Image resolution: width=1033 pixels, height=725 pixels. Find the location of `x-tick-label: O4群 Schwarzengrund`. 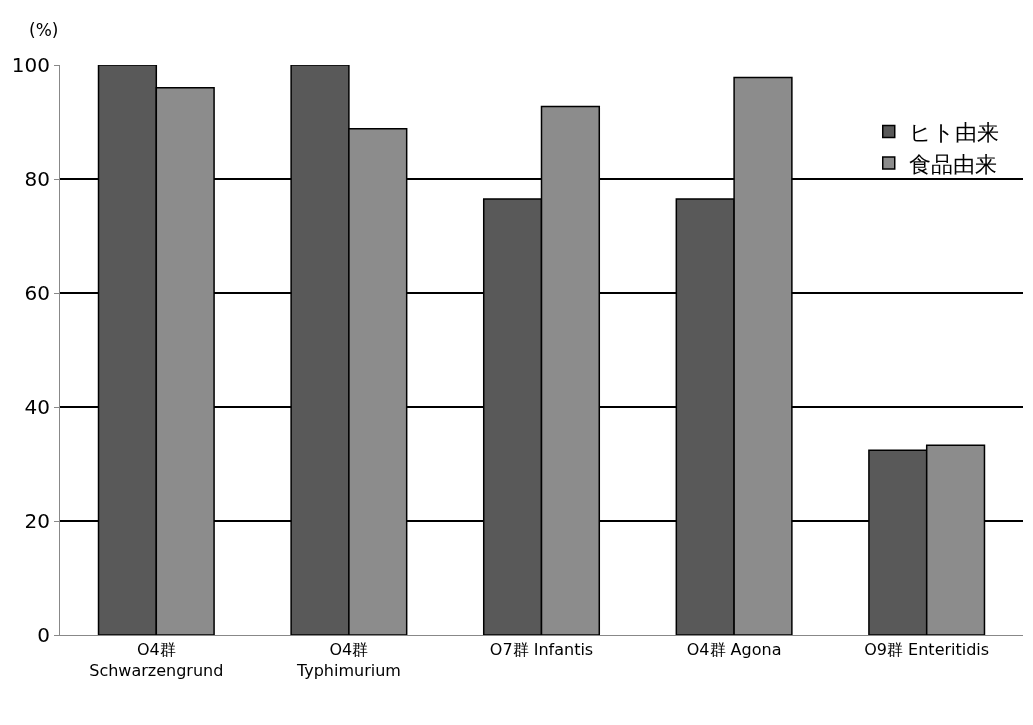

x-tick-label: O4群 Schwarzengrund is located at coordinates (156, 660).